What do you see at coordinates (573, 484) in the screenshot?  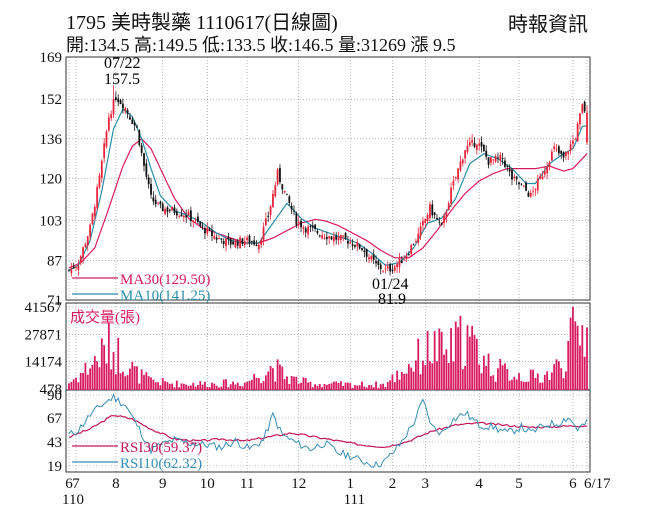 I see `x-tick-label: 6` at bounding box center [573, 484].